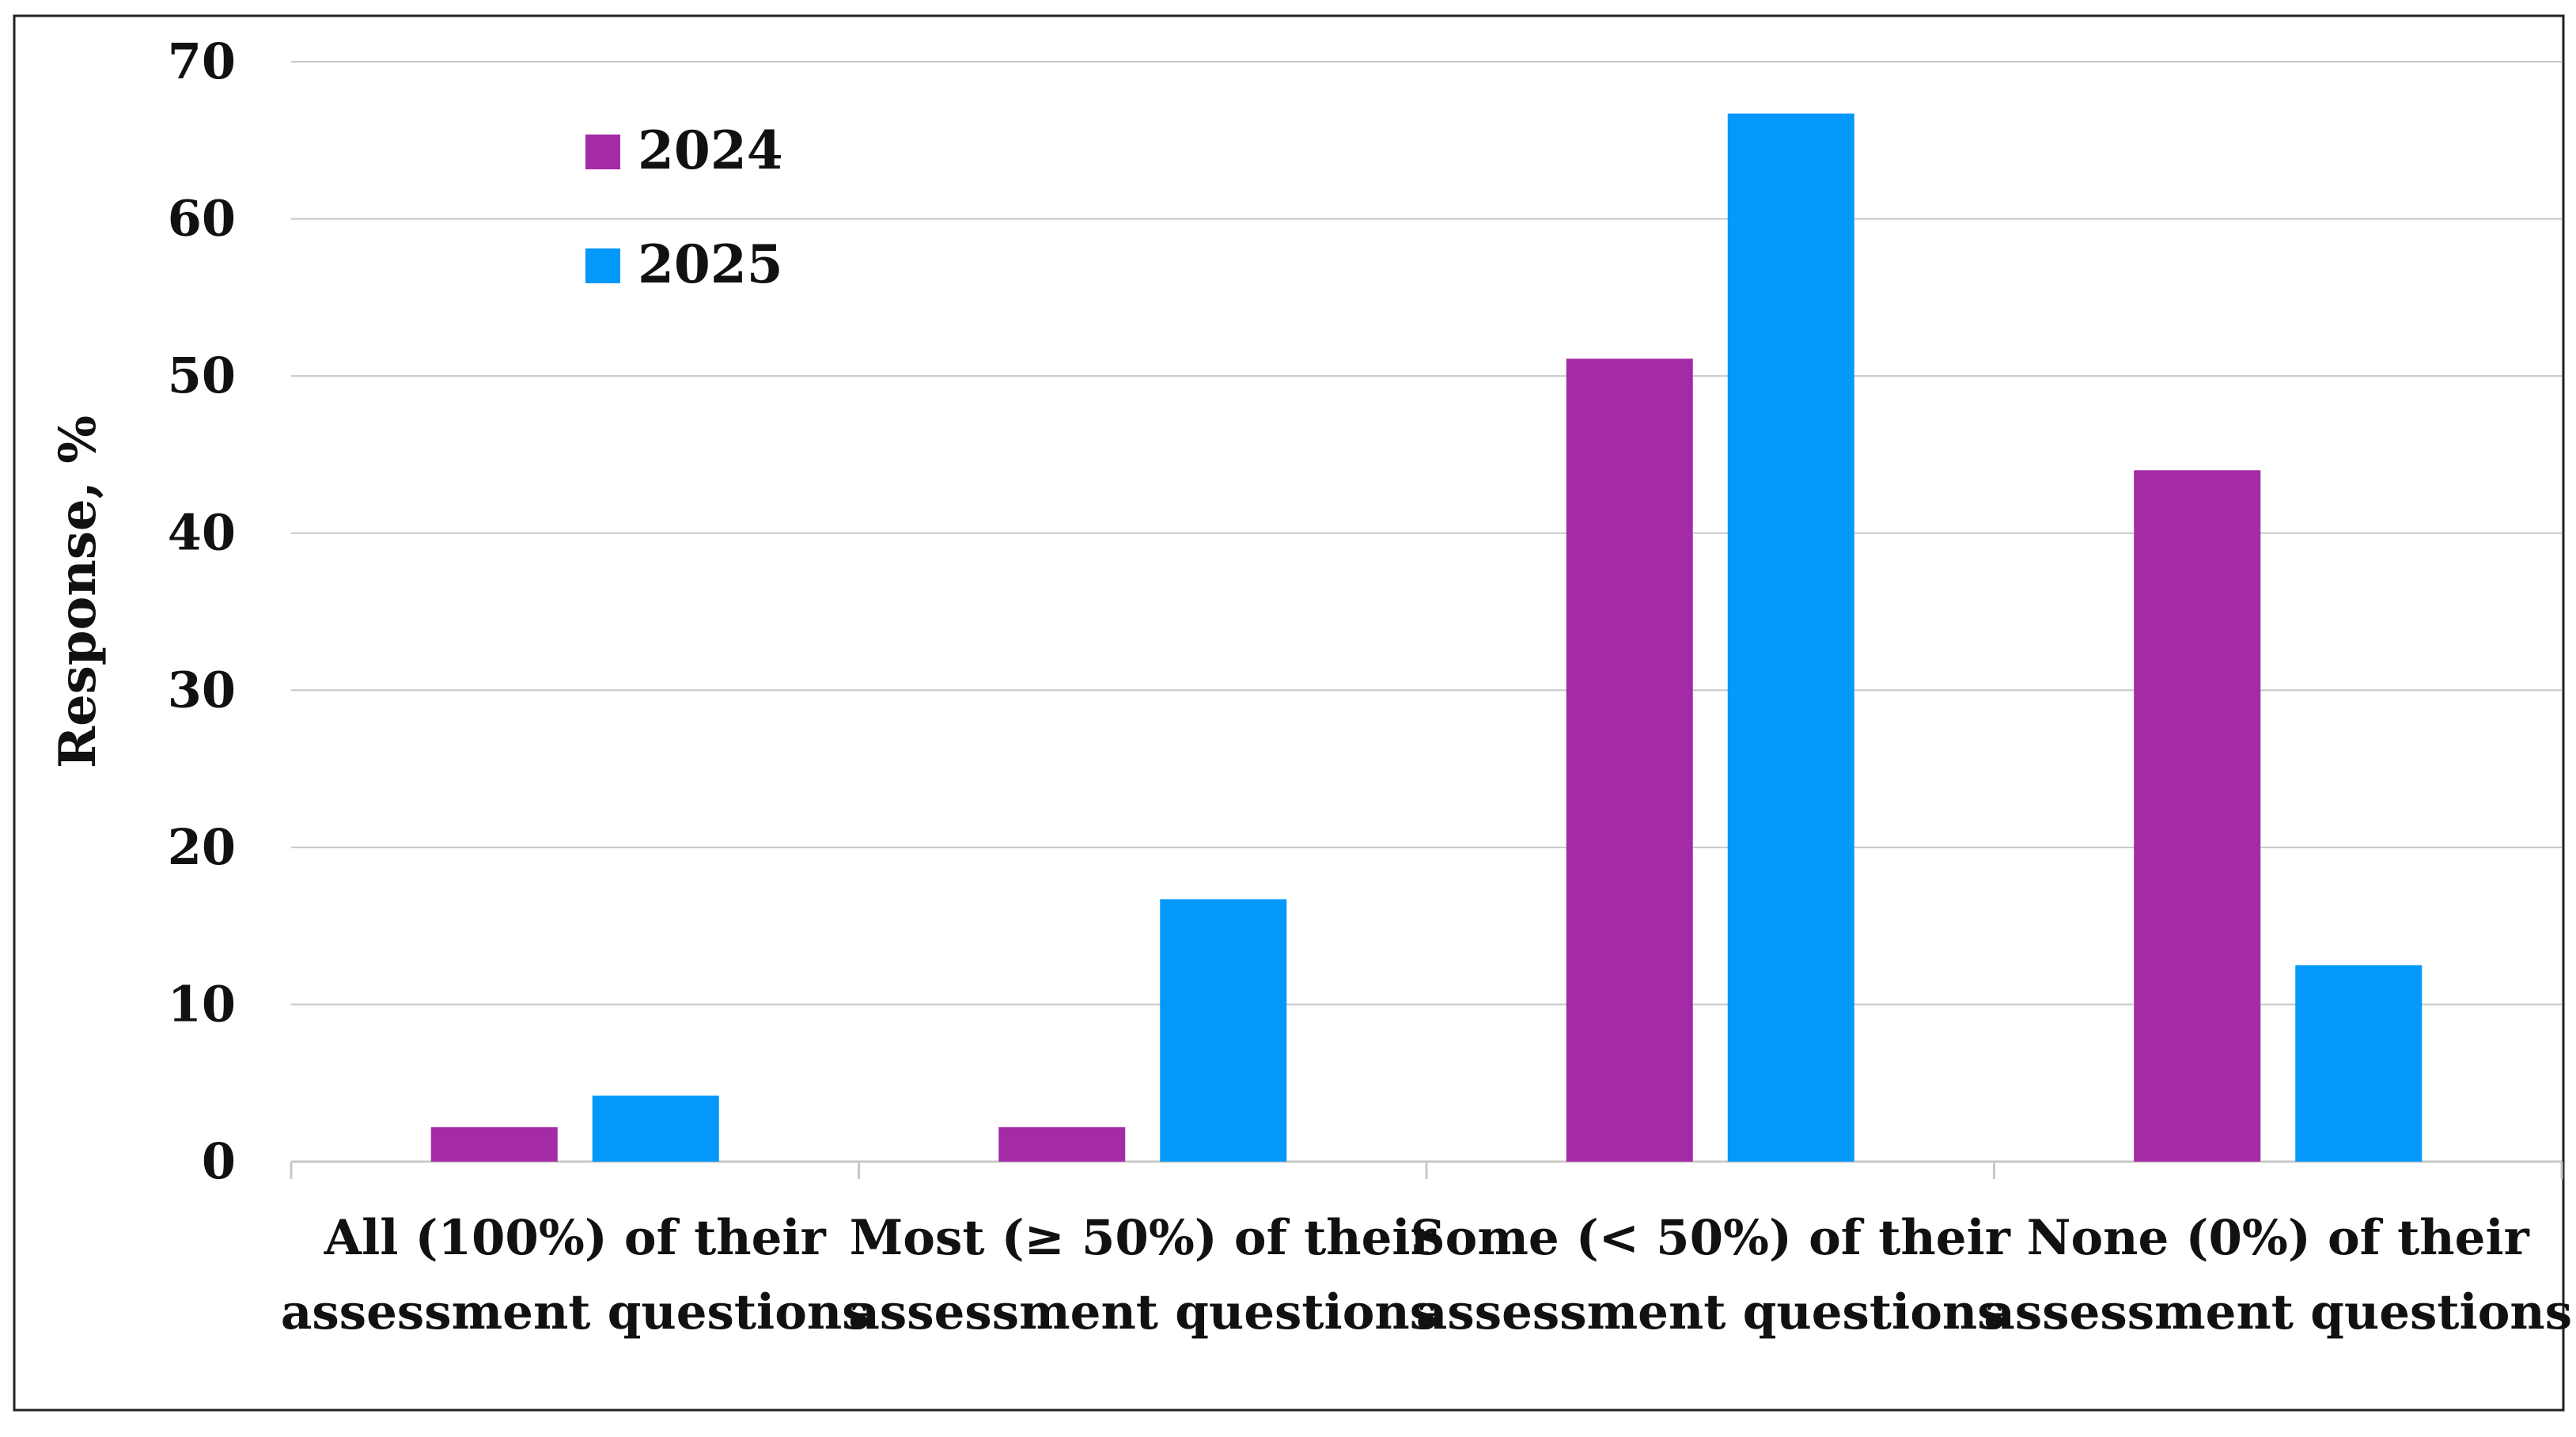 The width and height of the screenshot is (2576, 1437). What do you see at coordinates (684, 207) in the screenshot?
I see `legend: 2024 2025` at bounding box center [684, 207].